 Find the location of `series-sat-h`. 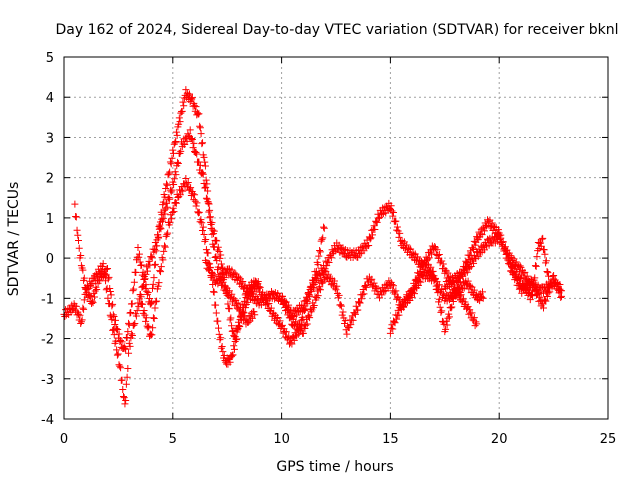

series-sat-h is located at coordinates (529, 269).